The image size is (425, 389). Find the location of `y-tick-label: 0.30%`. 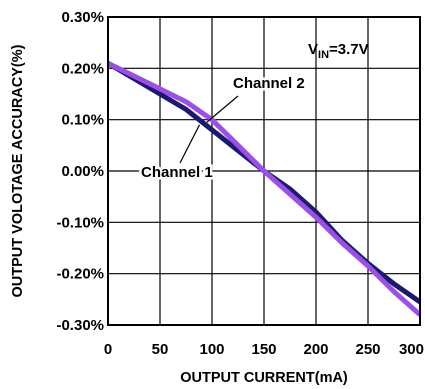

y-tick-label: 0.30% is located at coordinates (82, 17).